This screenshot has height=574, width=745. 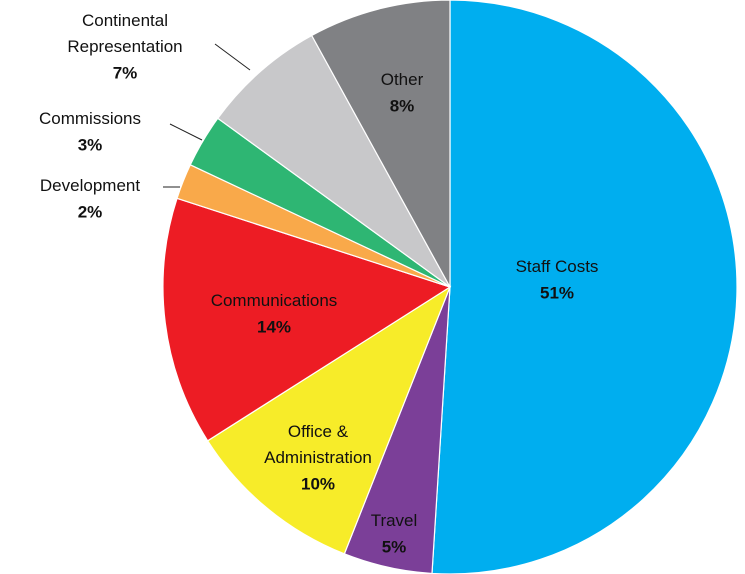 I want to click on value-label: 8%, so click(x=402, y=105).